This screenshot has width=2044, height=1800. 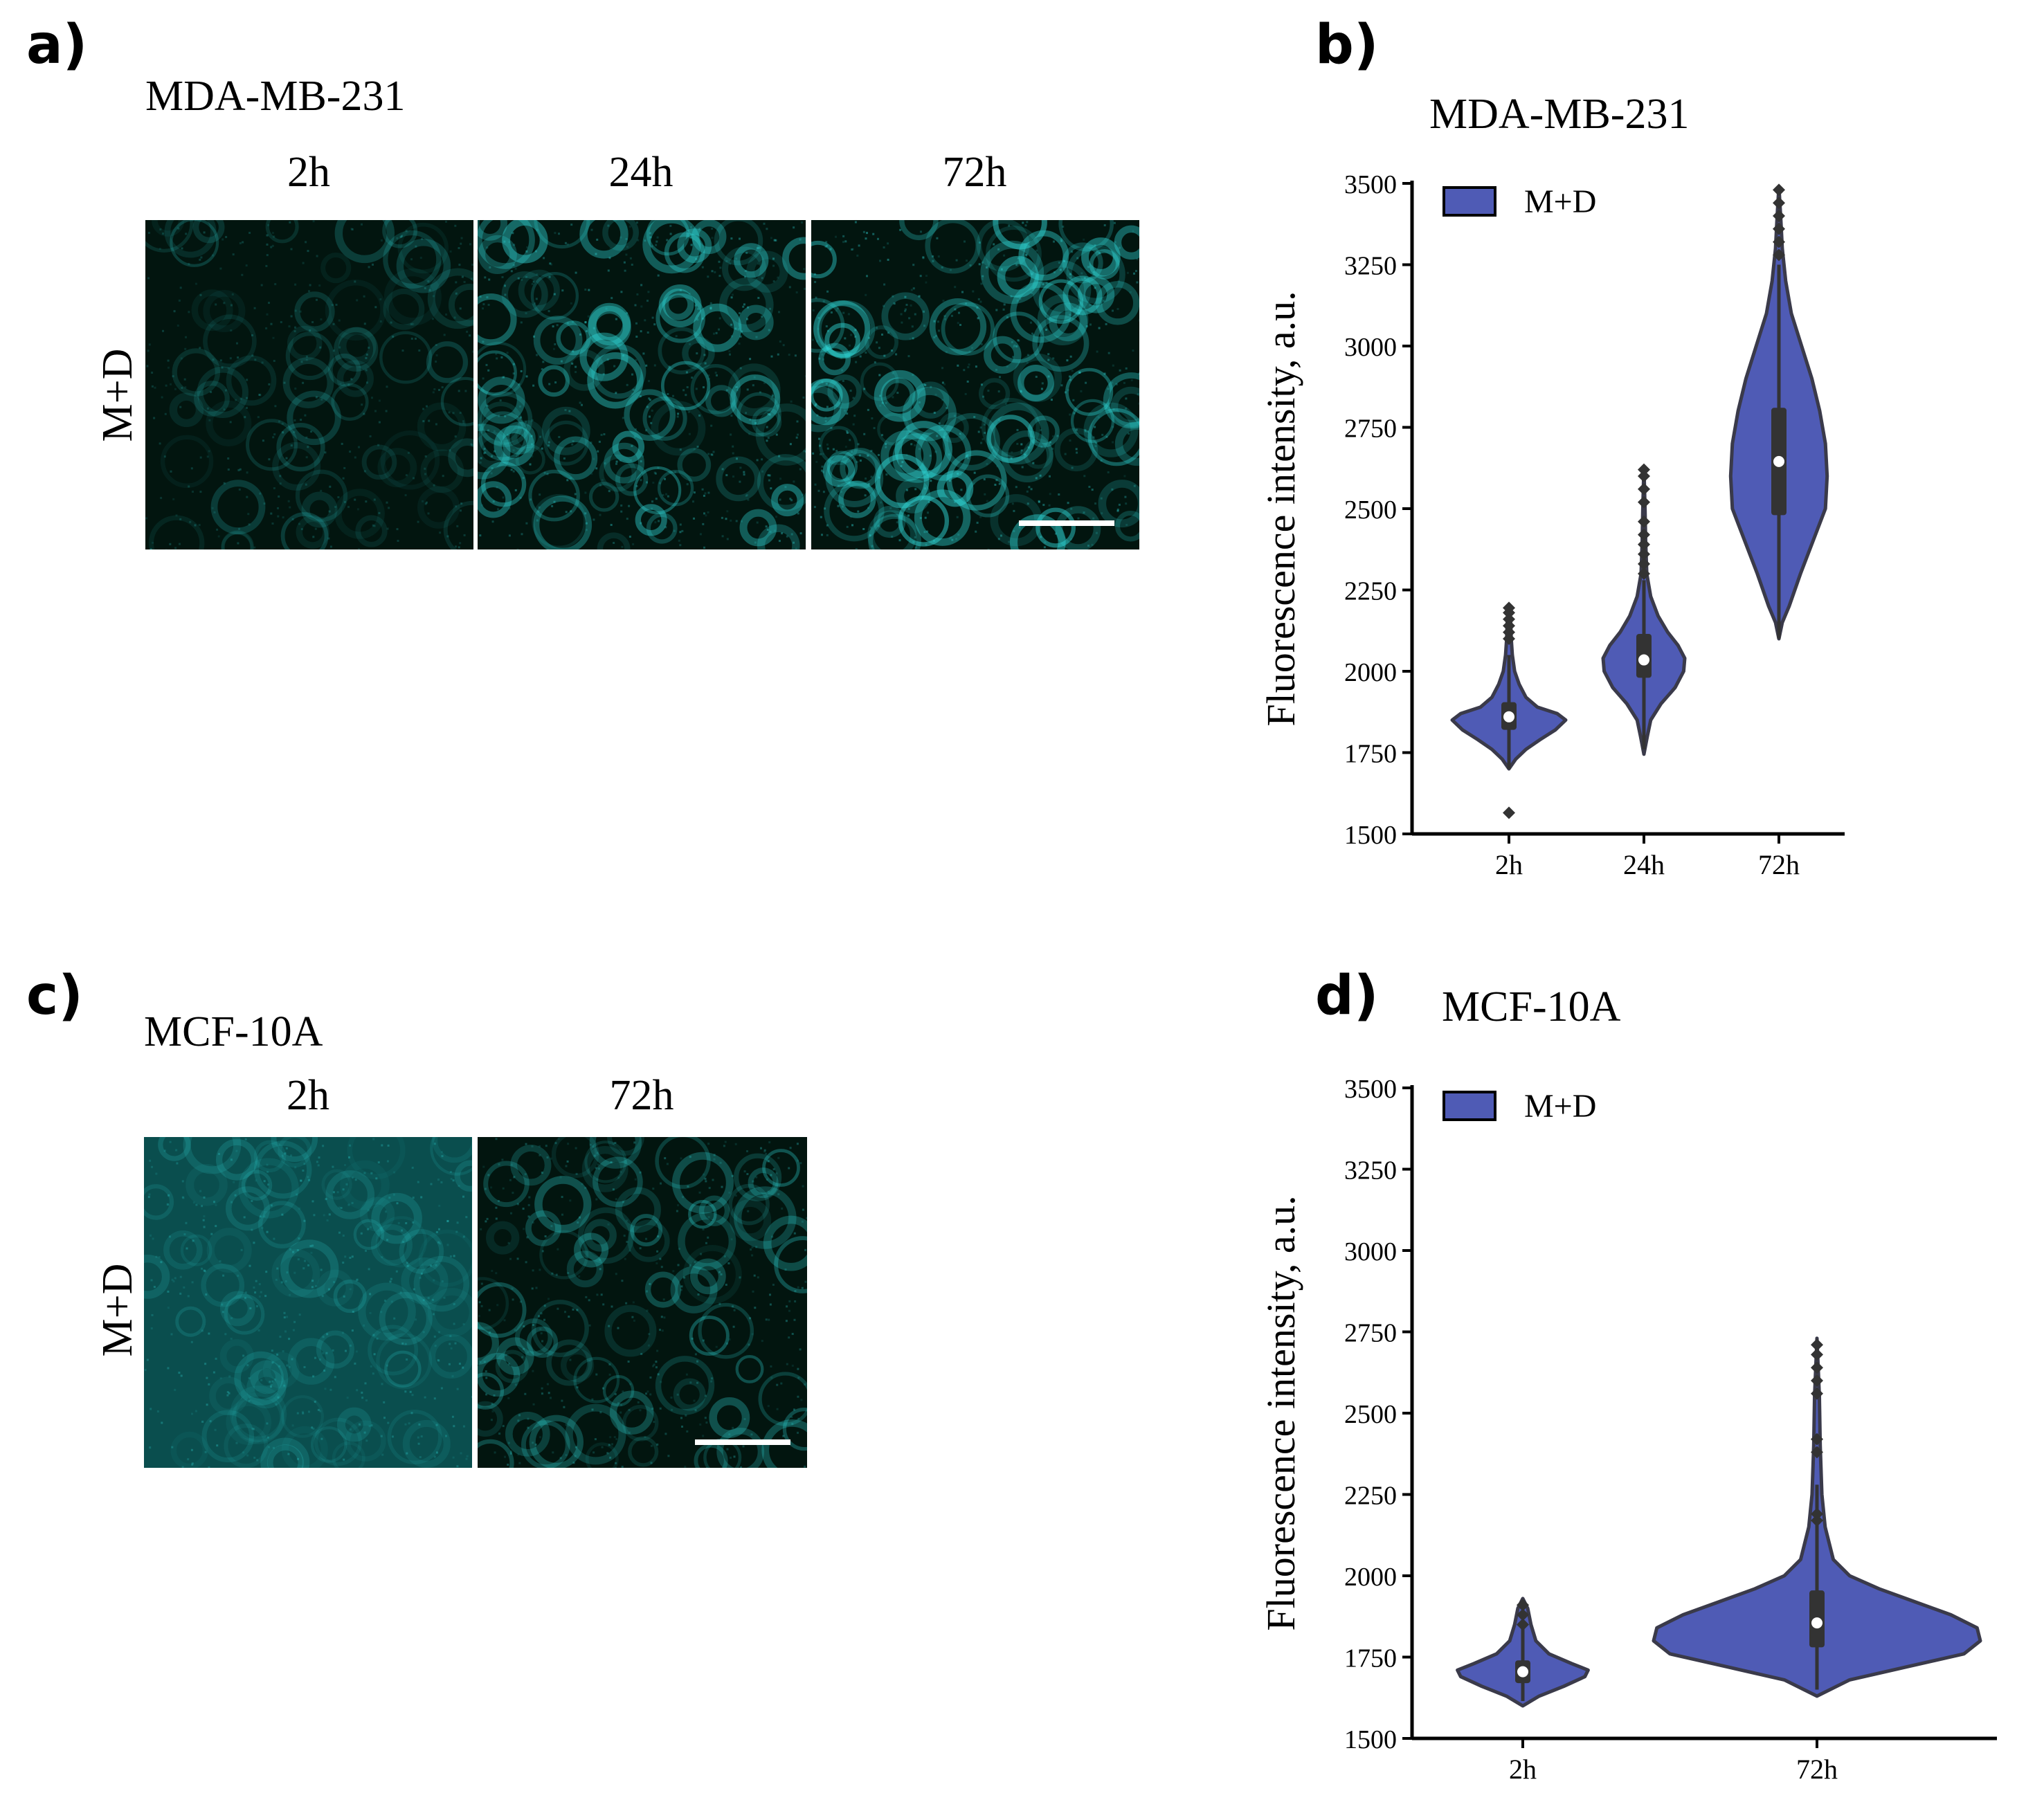 I want to click on median-72h, so click(x=1817, y=1623).